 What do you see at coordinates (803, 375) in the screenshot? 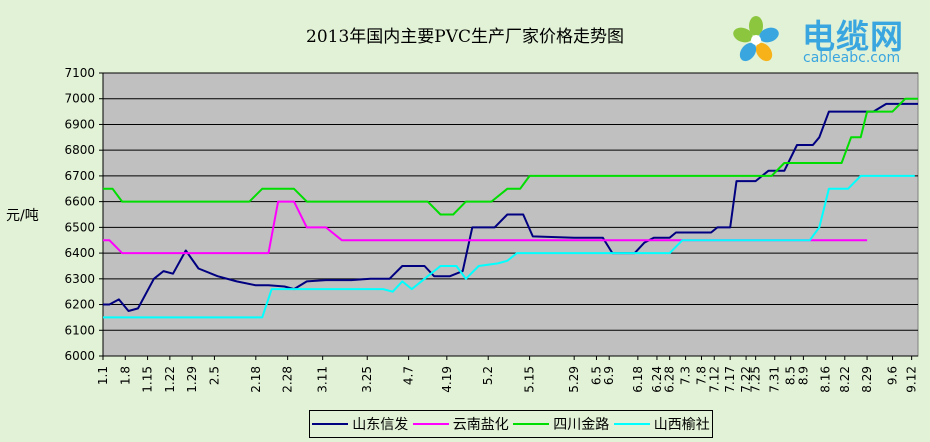
I see `x-tick-label: 8.9` at bounding box center [803, 375].